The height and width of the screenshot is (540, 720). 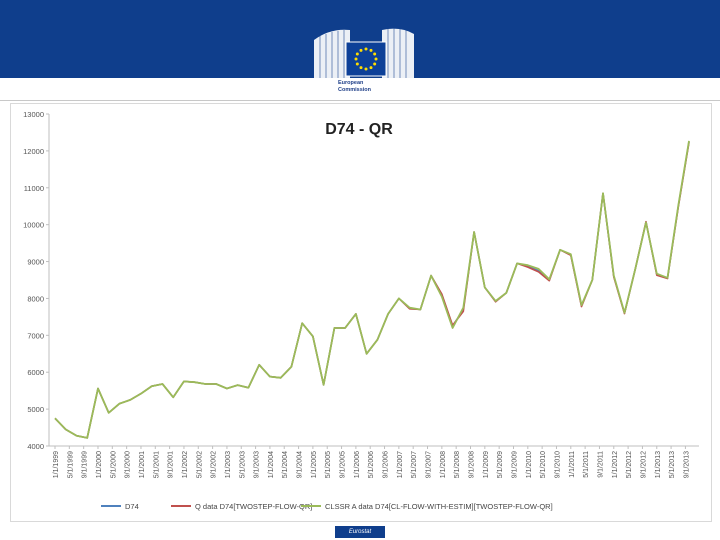 I want to click on x-tick-label: 1/1/2004, so click(x=271, y=464).